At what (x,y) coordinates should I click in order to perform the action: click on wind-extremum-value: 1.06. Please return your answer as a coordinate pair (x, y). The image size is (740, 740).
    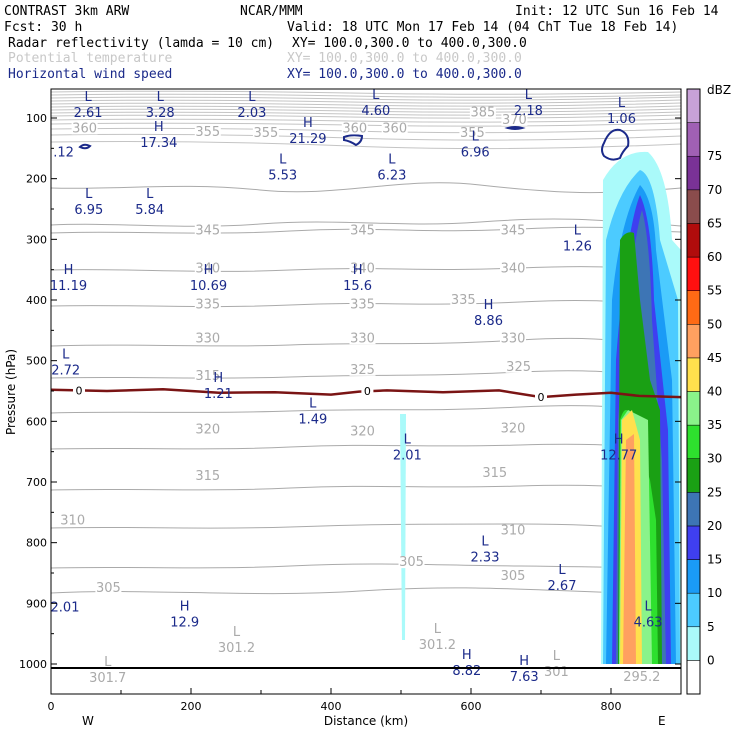
    Looking at the image, I should click on (621, 119).